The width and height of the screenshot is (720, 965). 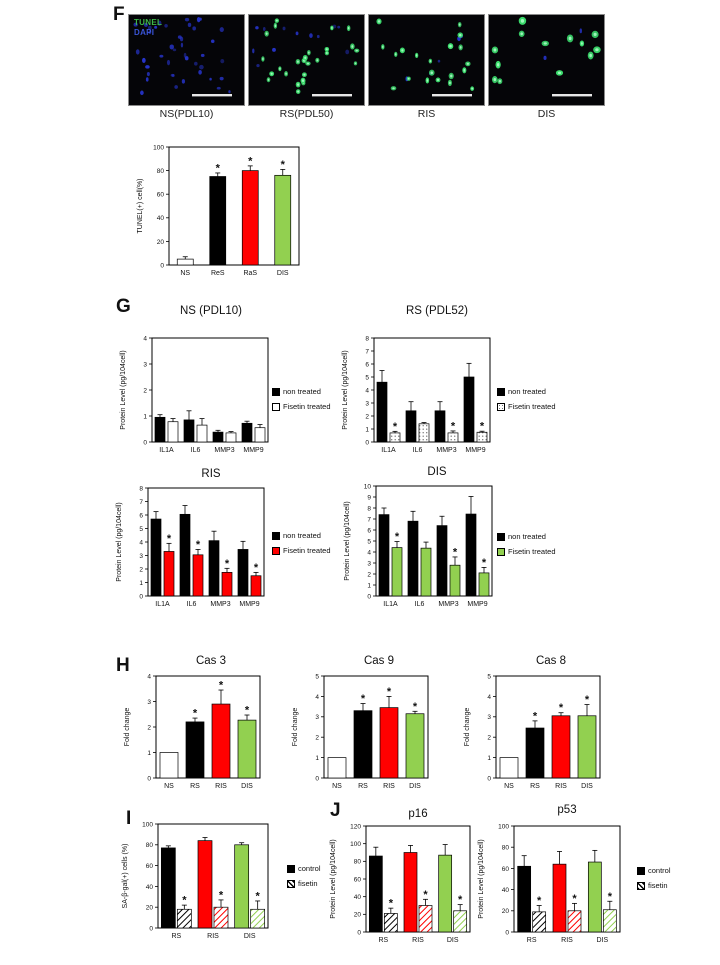 What do you see at coordinates (301, 543) in the screenshot?
I see `legend-ris: non treated Fisetin treated` at bounding box center [301, 543].